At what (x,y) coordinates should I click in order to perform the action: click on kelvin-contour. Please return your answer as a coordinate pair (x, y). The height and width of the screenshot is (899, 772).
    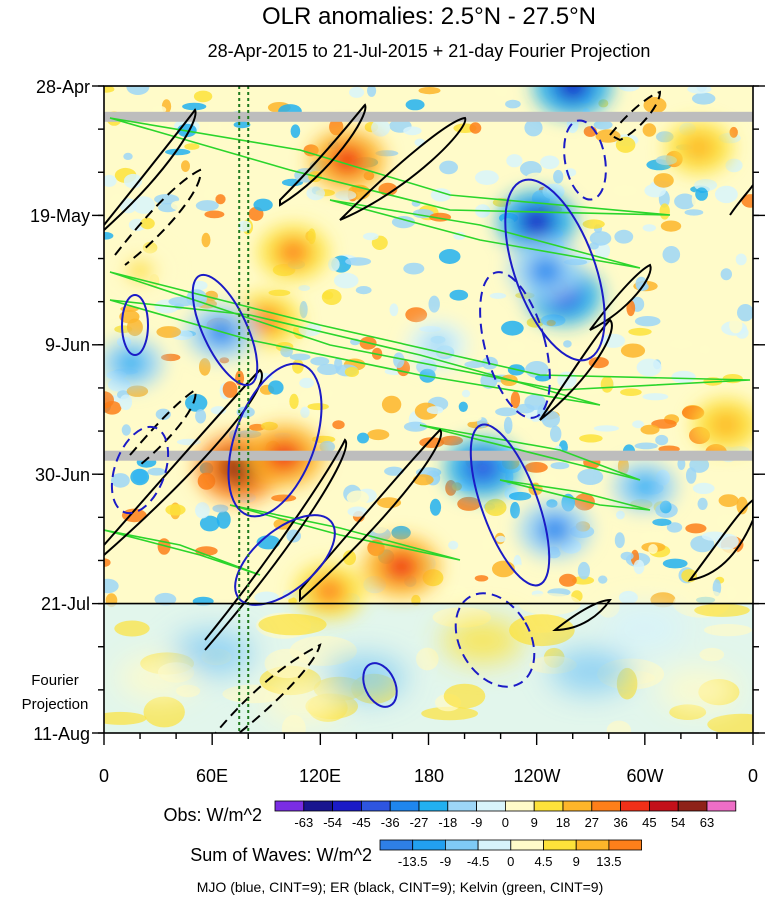
    Looking at the image, I should click on (182, 552).